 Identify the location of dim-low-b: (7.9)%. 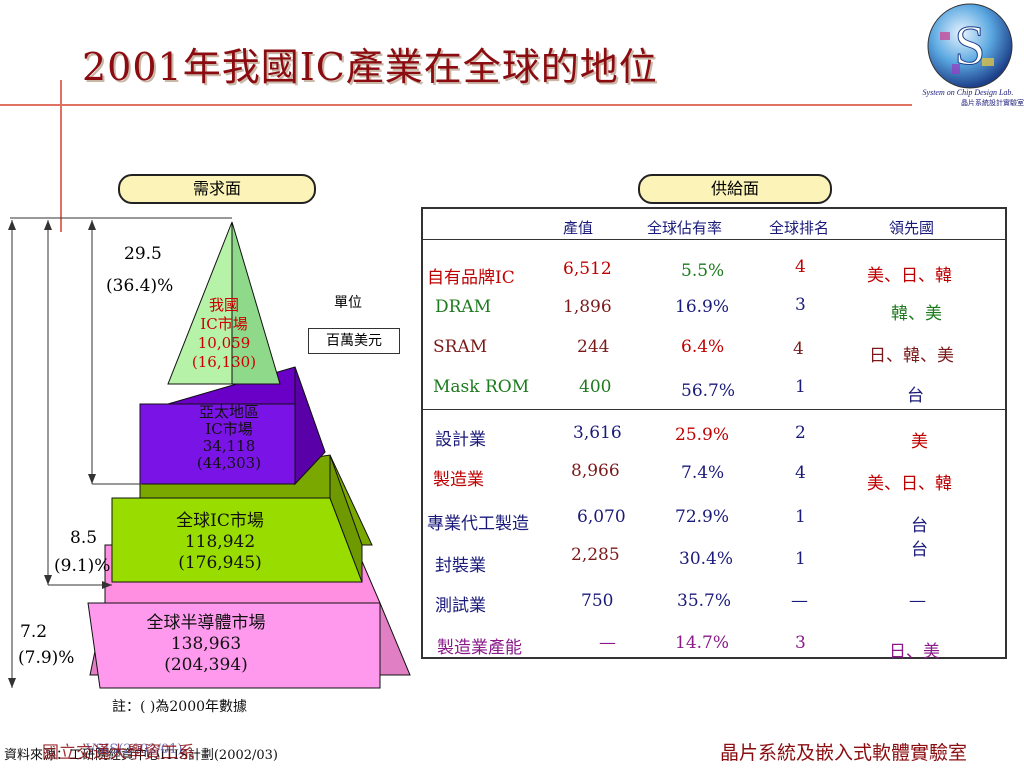
(46, 658).